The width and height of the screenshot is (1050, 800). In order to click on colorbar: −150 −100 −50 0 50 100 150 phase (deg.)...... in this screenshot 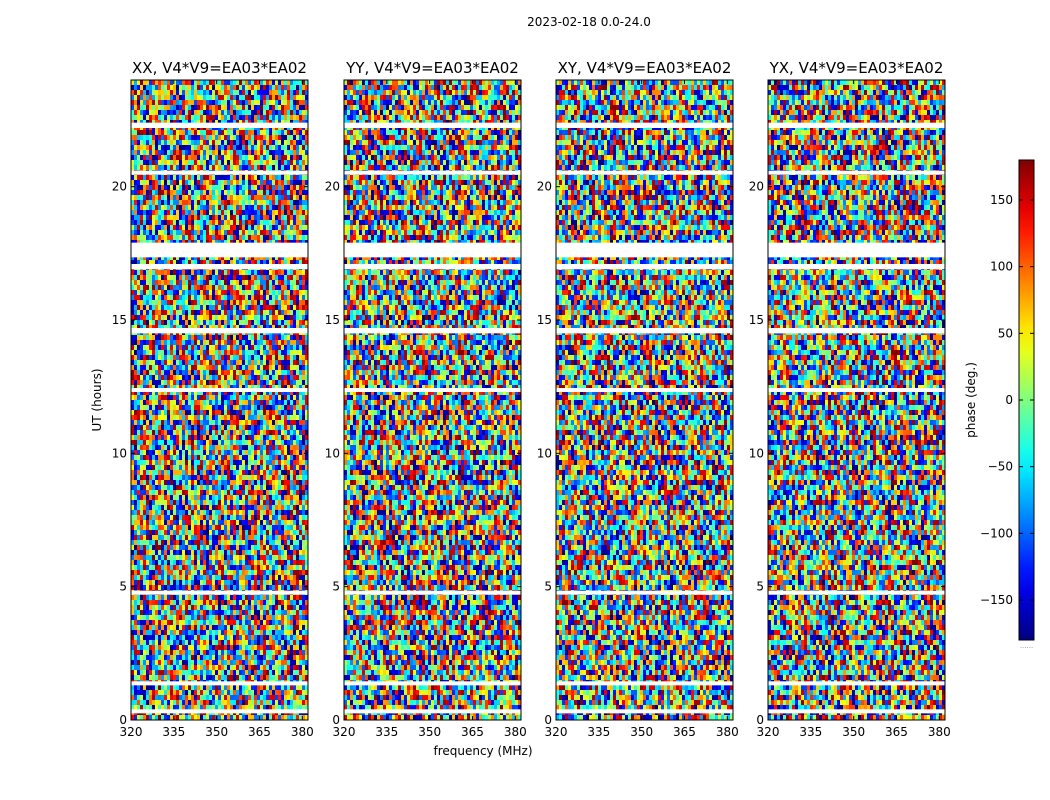, I will do `click(999, 404)`.